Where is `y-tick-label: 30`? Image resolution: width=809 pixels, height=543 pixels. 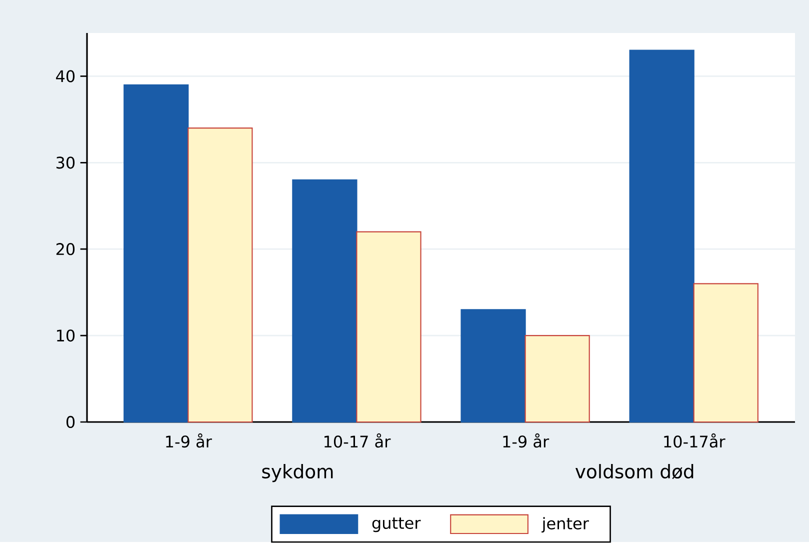 y-tick-label: 30 is located at coordinates (65, 162).